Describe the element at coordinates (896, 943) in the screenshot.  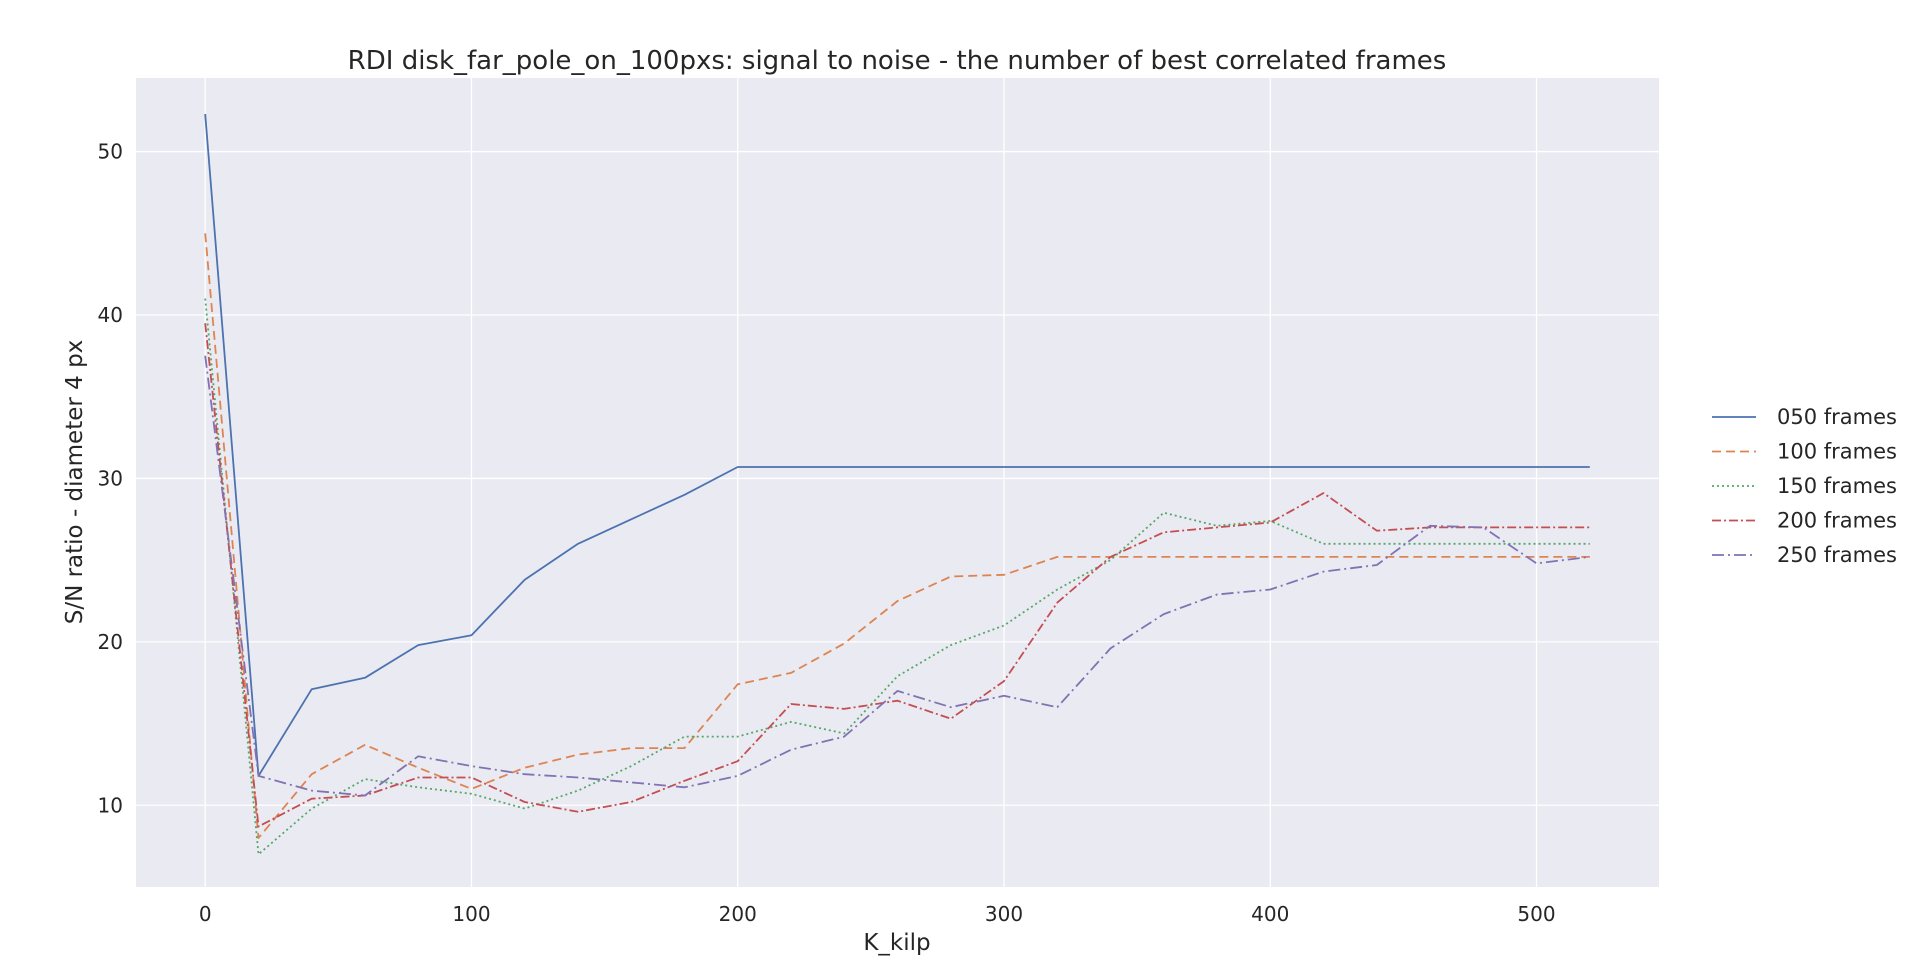
I see `x-axis-label: K_kilp` at that location.